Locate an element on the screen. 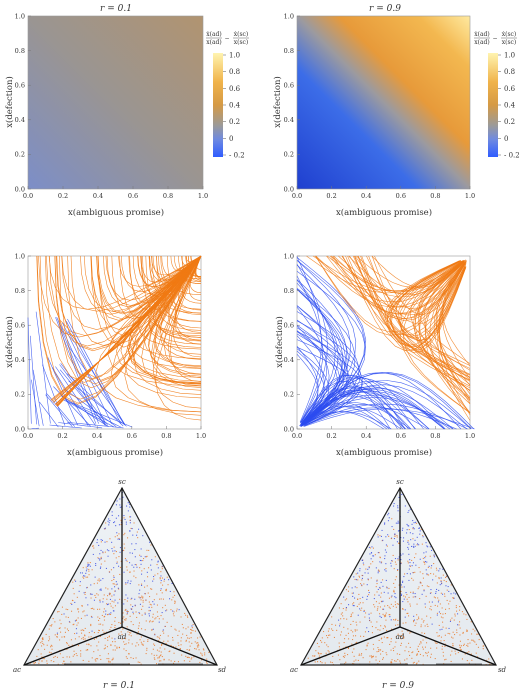 This screenshot has height=694, width=524. x-tick-label: 0.8 is located at coordinates (435, 436).